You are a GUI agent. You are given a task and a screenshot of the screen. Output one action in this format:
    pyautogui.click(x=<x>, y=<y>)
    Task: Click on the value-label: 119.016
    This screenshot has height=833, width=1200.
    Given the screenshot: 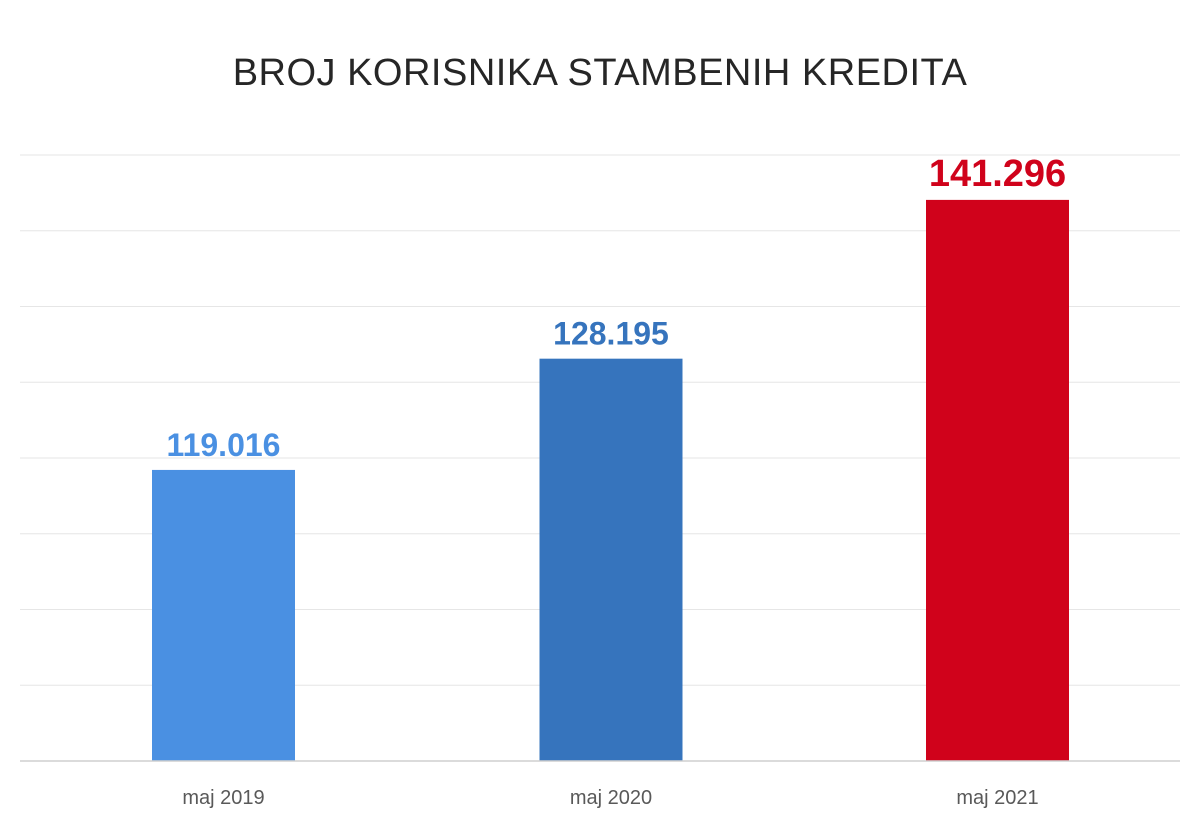 What is the action you would take?
    pyautogui.click(x=224, y=445)
    